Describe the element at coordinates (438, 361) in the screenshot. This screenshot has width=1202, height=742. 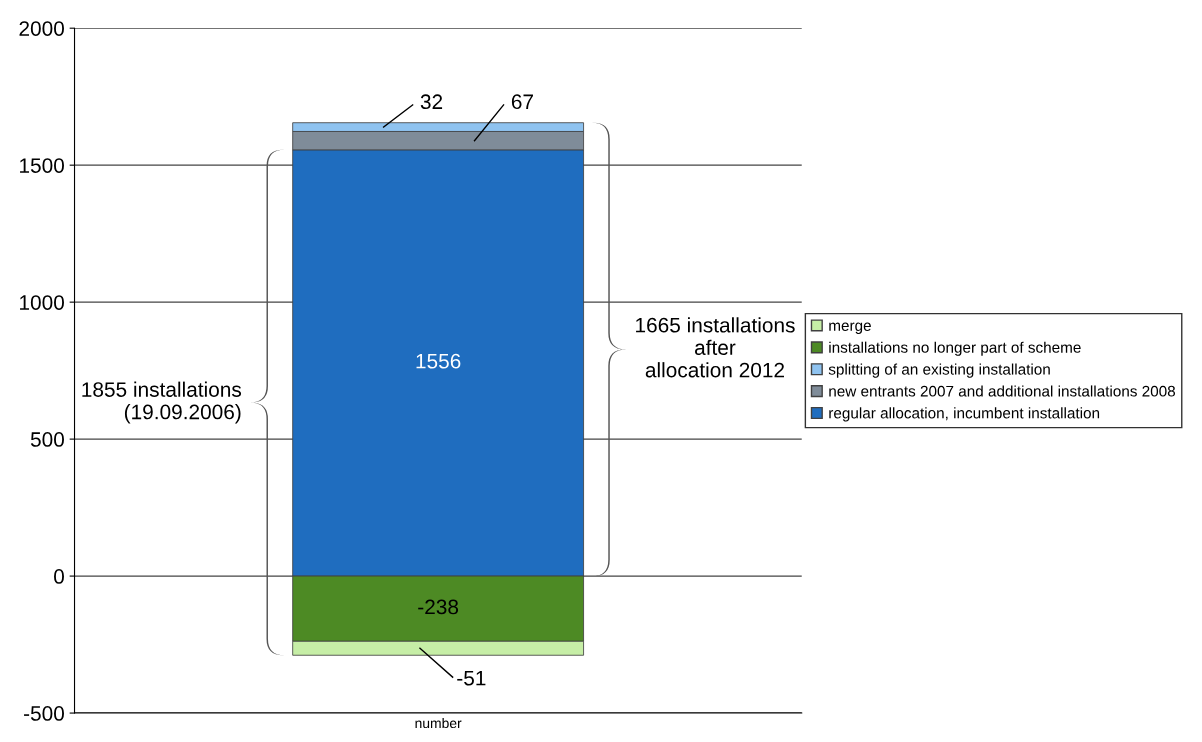
I see `data-label: 1556` at that location.